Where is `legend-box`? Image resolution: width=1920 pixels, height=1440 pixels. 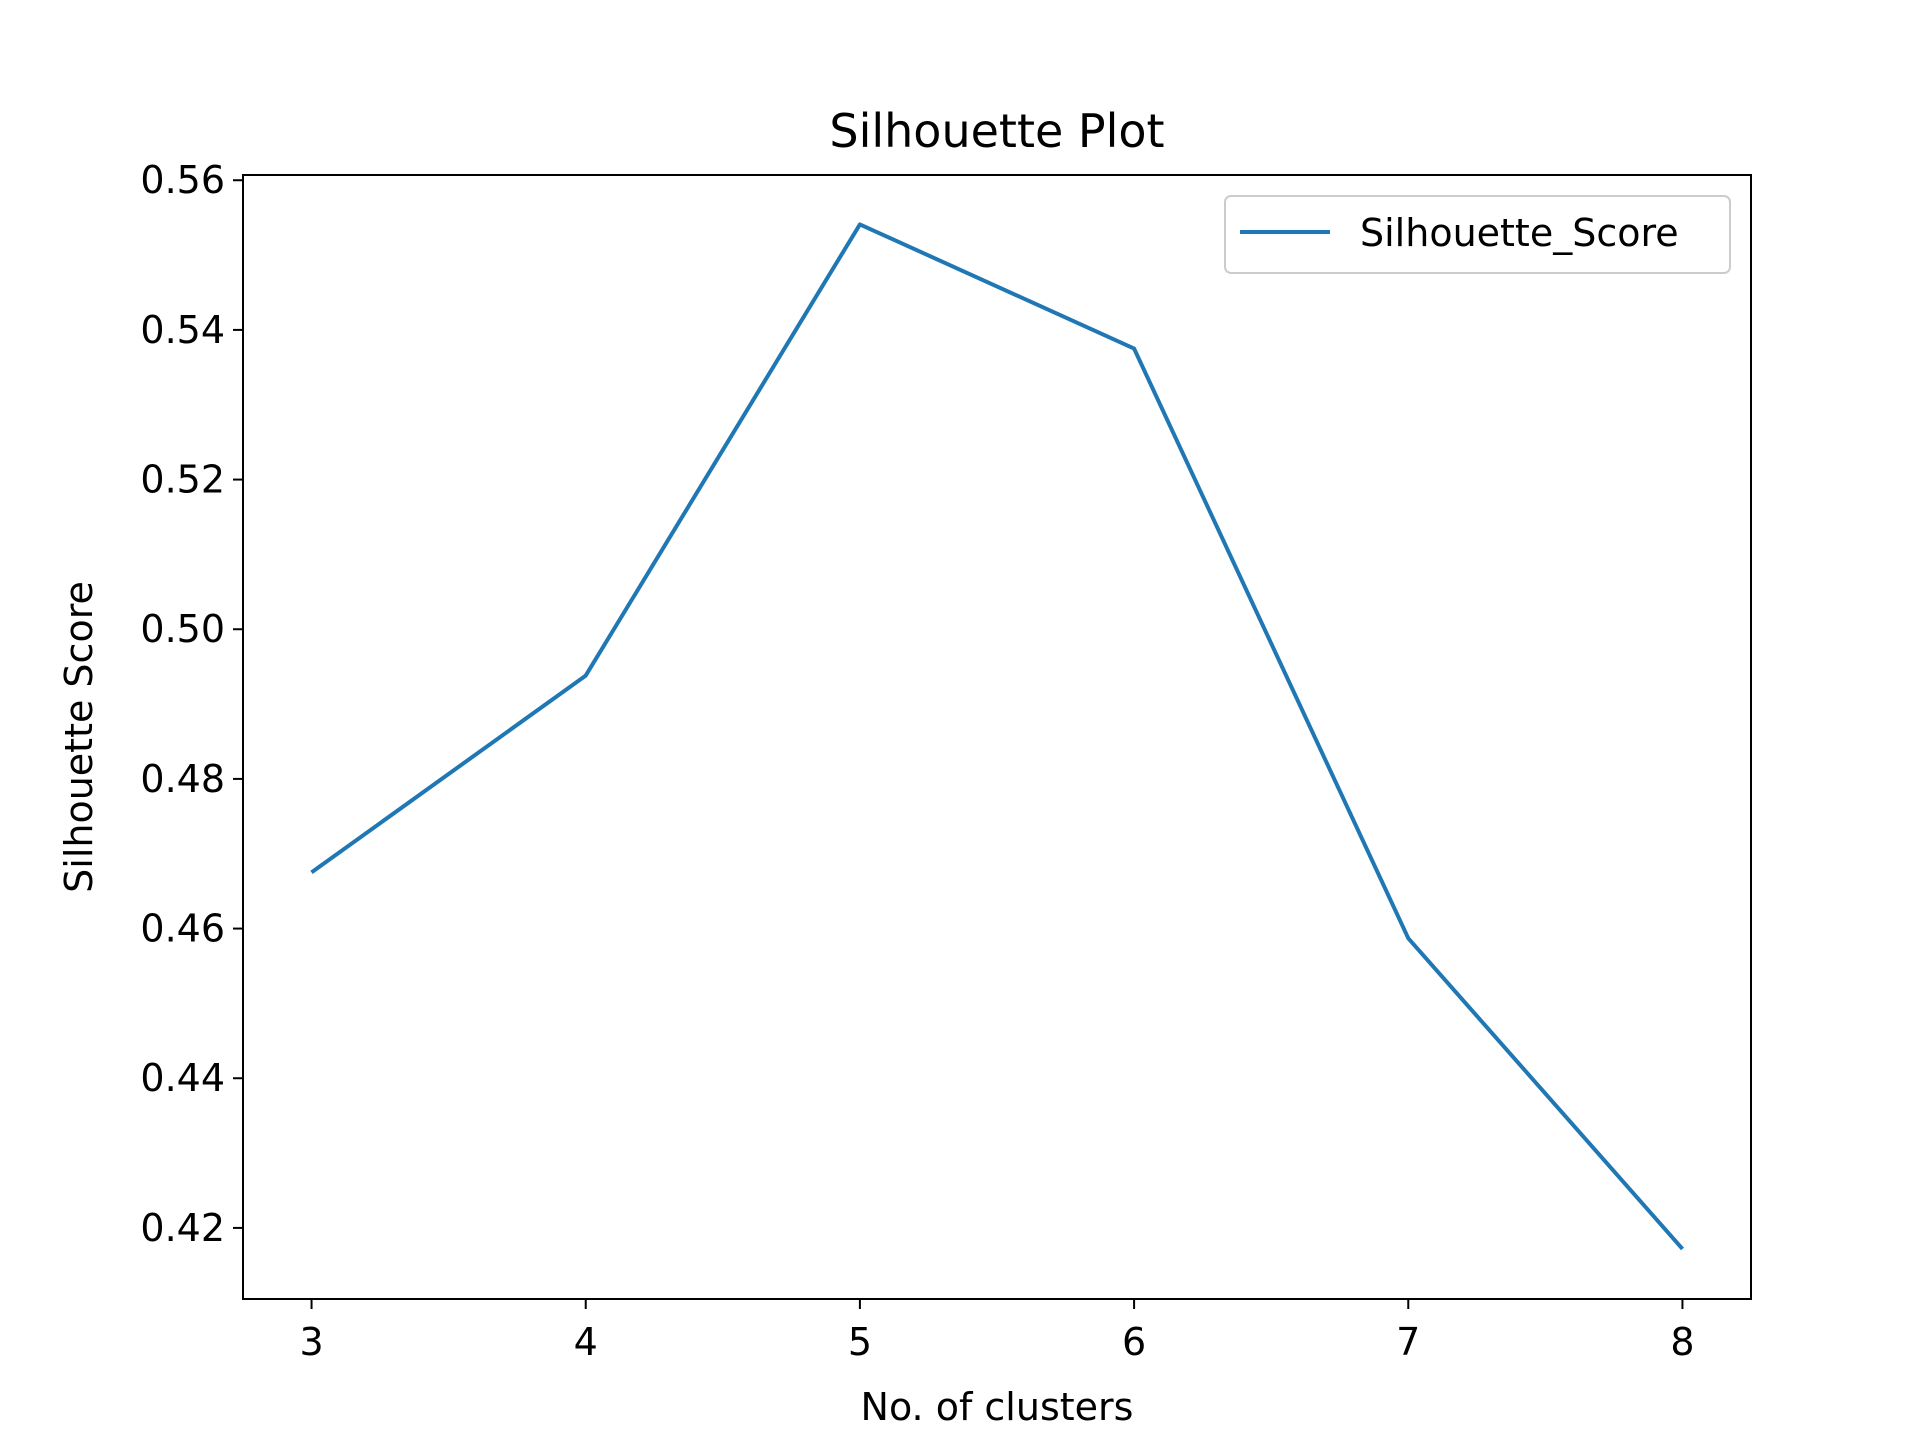
legend-box is located at coordinates (1477, 234).